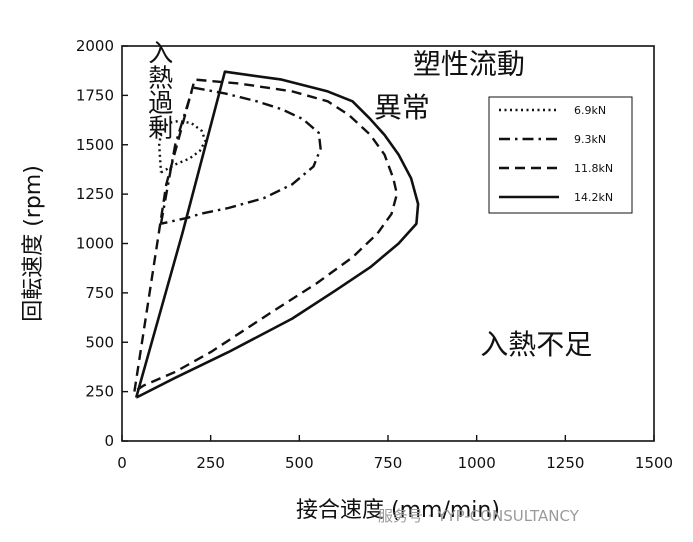 This screenshot has height=542, width=693. Describe the element at coordinates (95, 95) in the screenshot. I see `y-tick-label: 1750` at that location.